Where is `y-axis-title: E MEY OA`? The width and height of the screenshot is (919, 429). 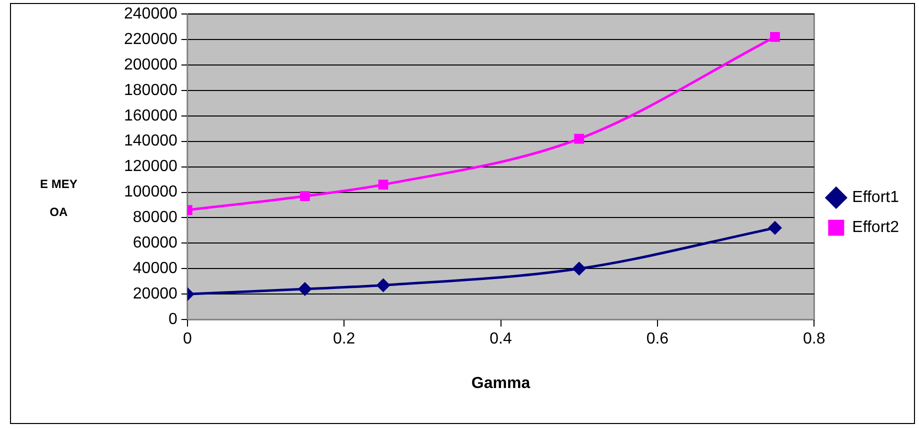
y-axis-title: E MEY OA is located at coordinates (59, 198).